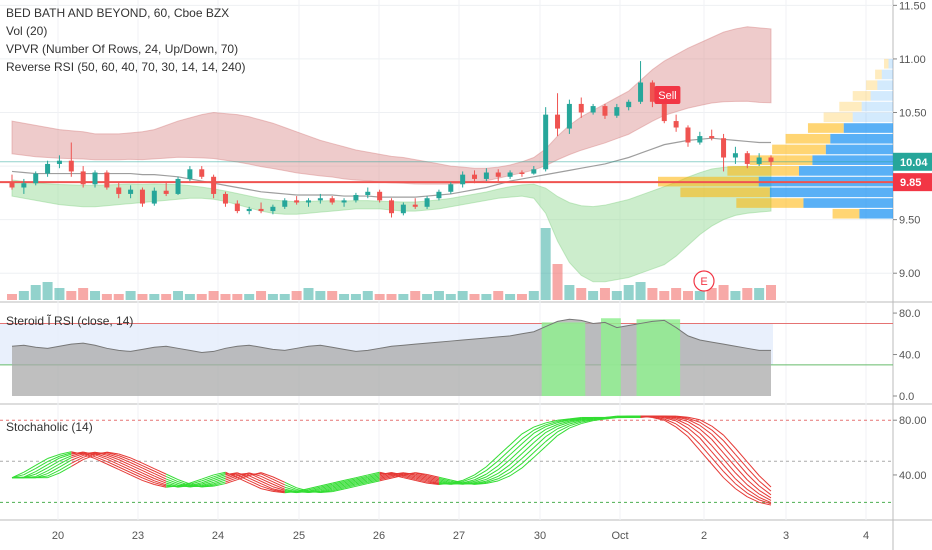  Describe the element at coordinates (563, 359) in the screenshot. I see `rsi-highlight` at that location.